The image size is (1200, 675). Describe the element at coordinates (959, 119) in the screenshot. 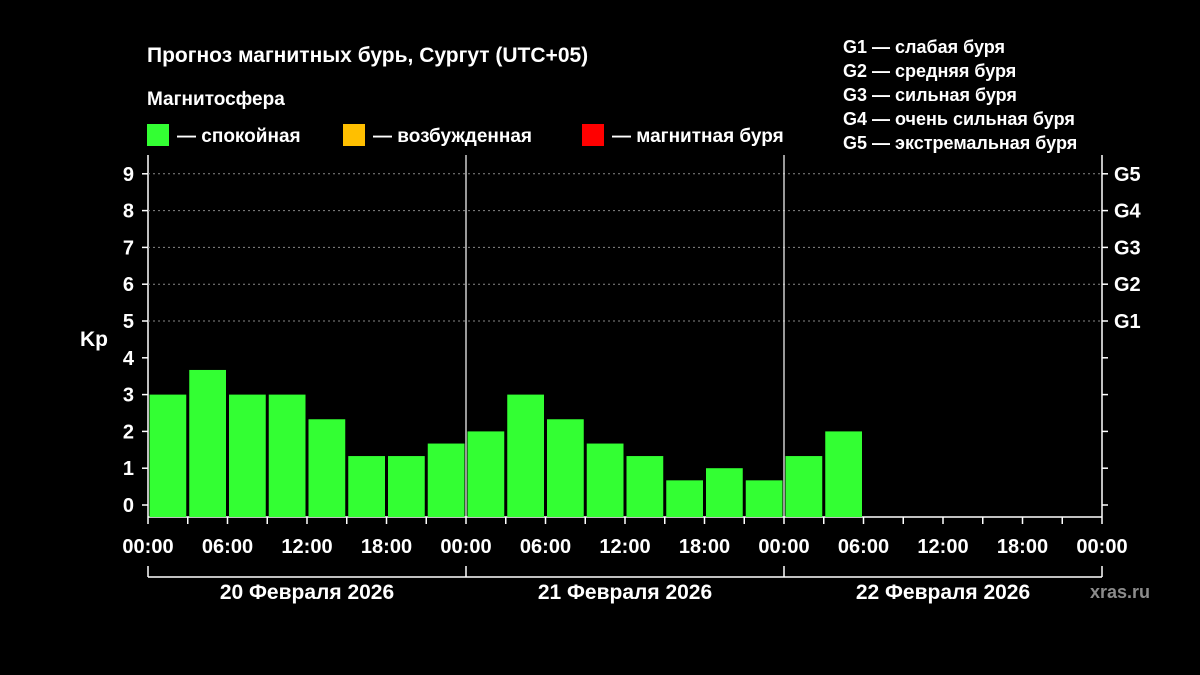

I see `storm-scale-g4: G4 — очень сильная буря` at that location.